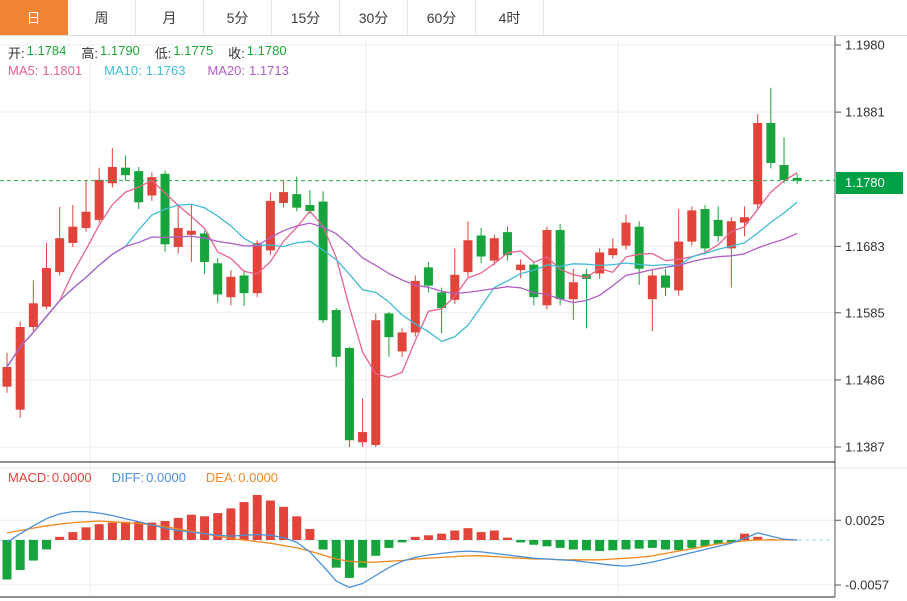  Describe the element at coordinates (510, 17) in the screenshot. I see `tab-4hour: 4时` at that location.